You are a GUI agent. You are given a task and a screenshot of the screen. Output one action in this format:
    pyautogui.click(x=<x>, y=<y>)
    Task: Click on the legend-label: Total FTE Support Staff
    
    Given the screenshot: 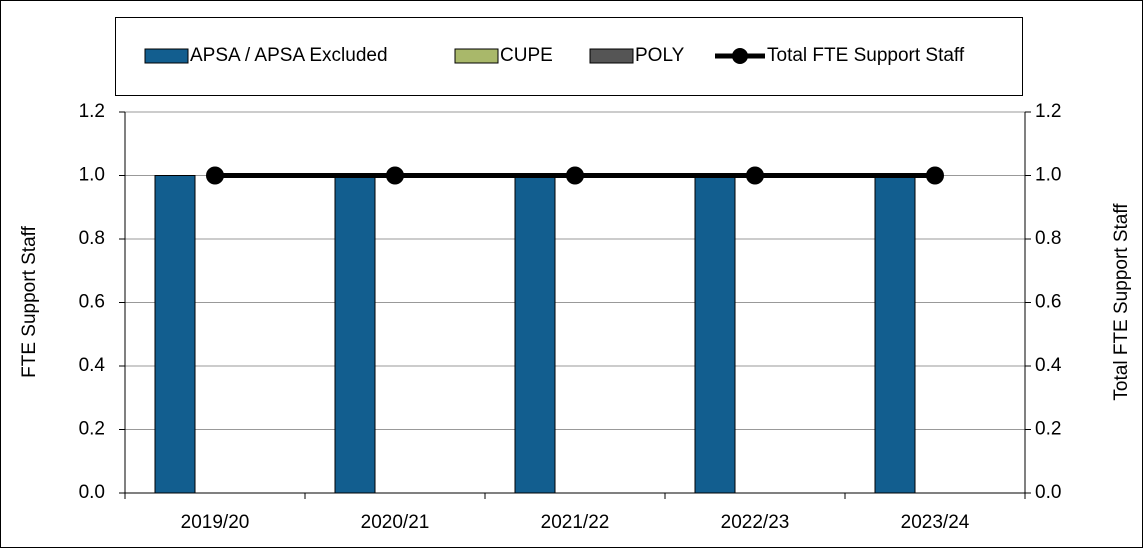 What is the action you would take?
    pyautogui.click(x=866, y=55)
    